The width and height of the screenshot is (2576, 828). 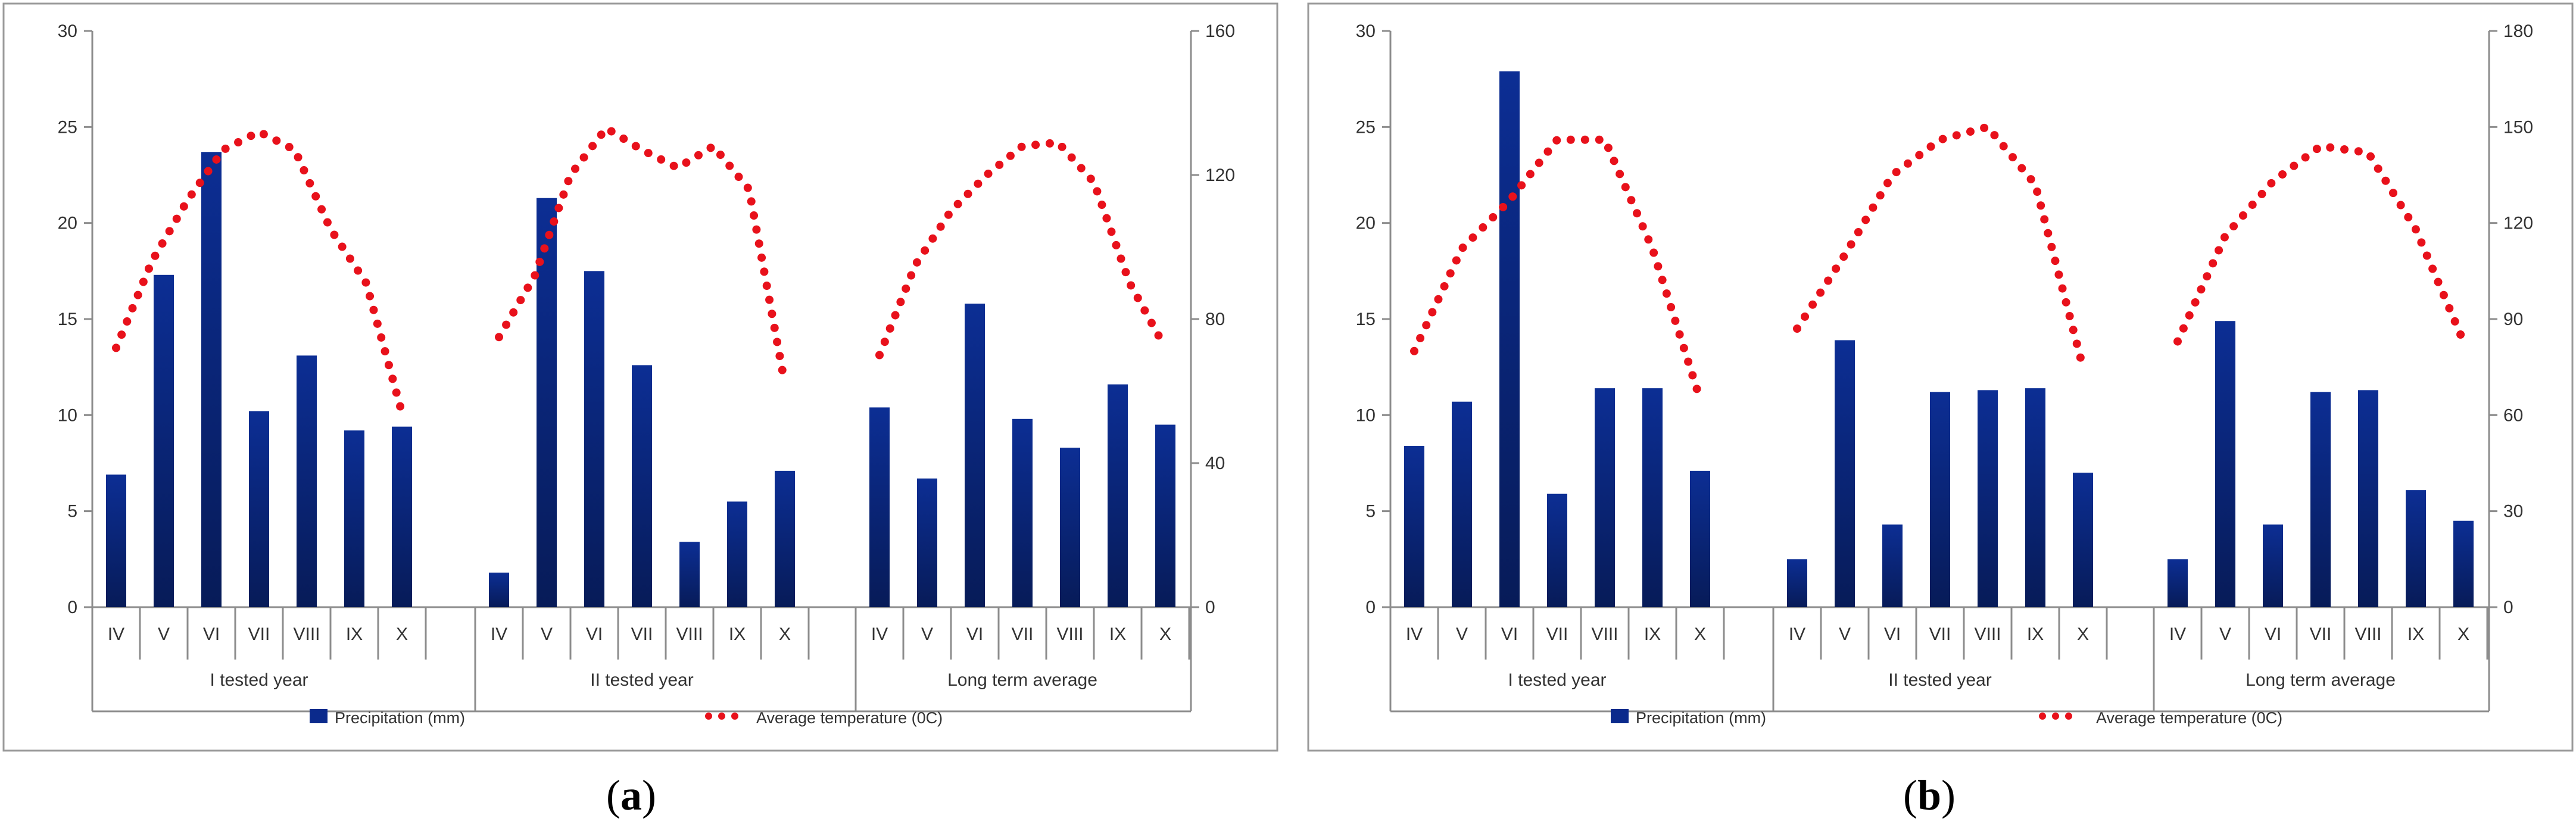 What do you see at coordinates (1215, 319) in the screenshot?
I see `right-tick-label: 80` at bounding box center [1215, 319].